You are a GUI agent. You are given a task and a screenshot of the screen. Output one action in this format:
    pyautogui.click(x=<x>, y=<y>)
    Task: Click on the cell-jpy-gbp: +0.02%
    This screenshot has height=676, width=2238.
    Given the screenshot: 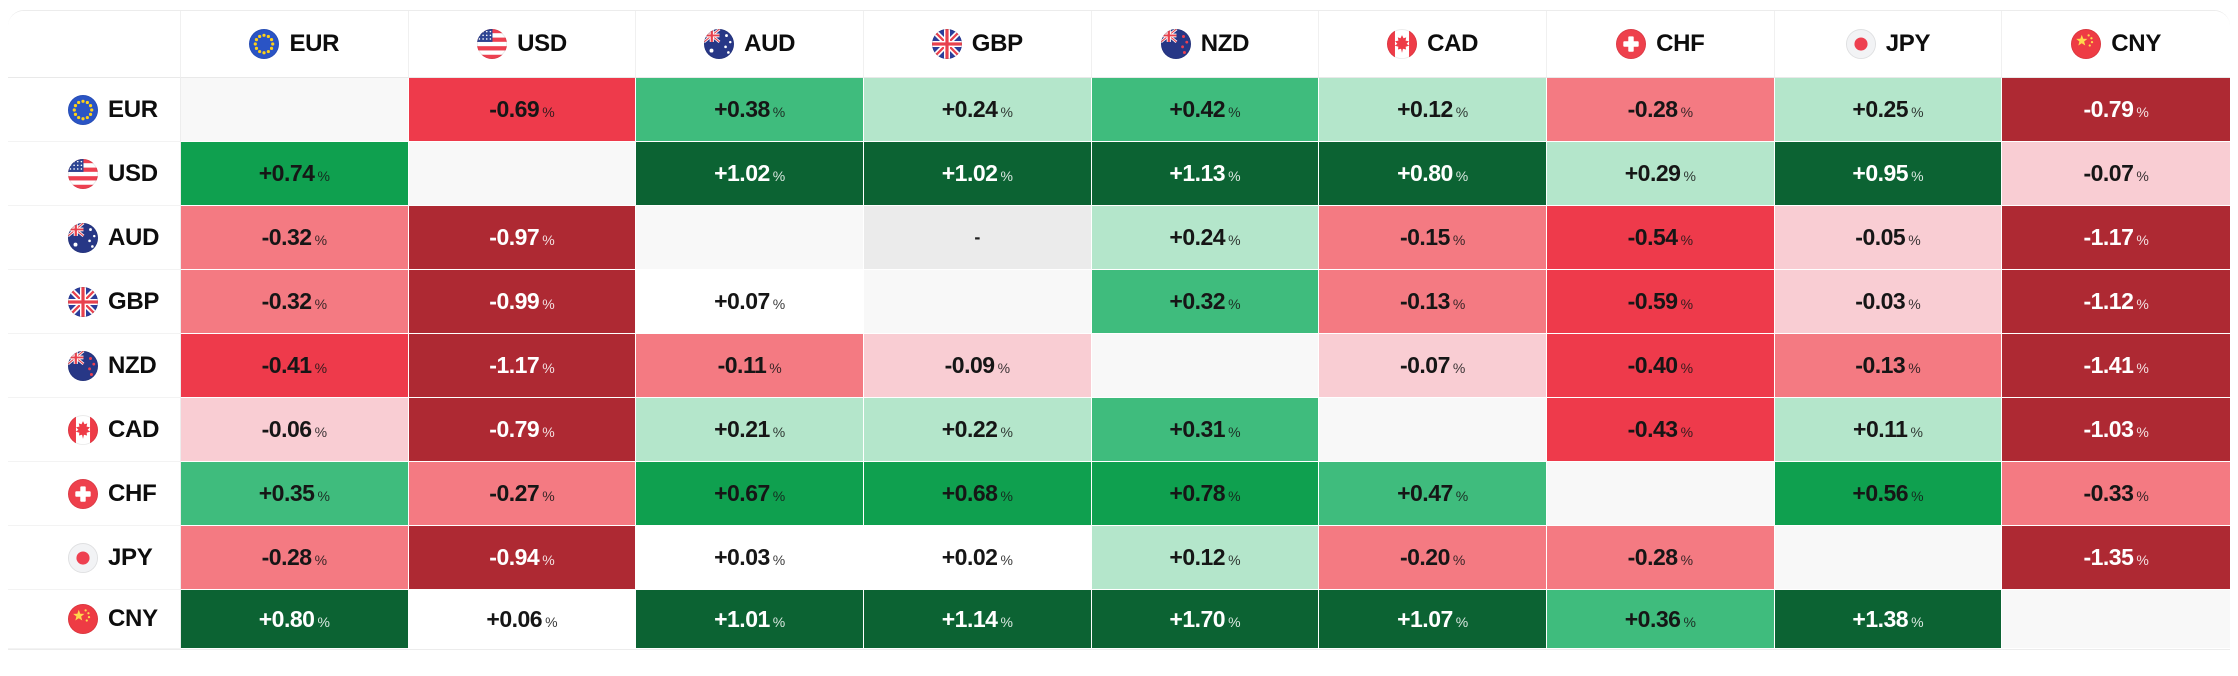 What is the action you would take?
    pyautogui.click(x=978, y=558)
    